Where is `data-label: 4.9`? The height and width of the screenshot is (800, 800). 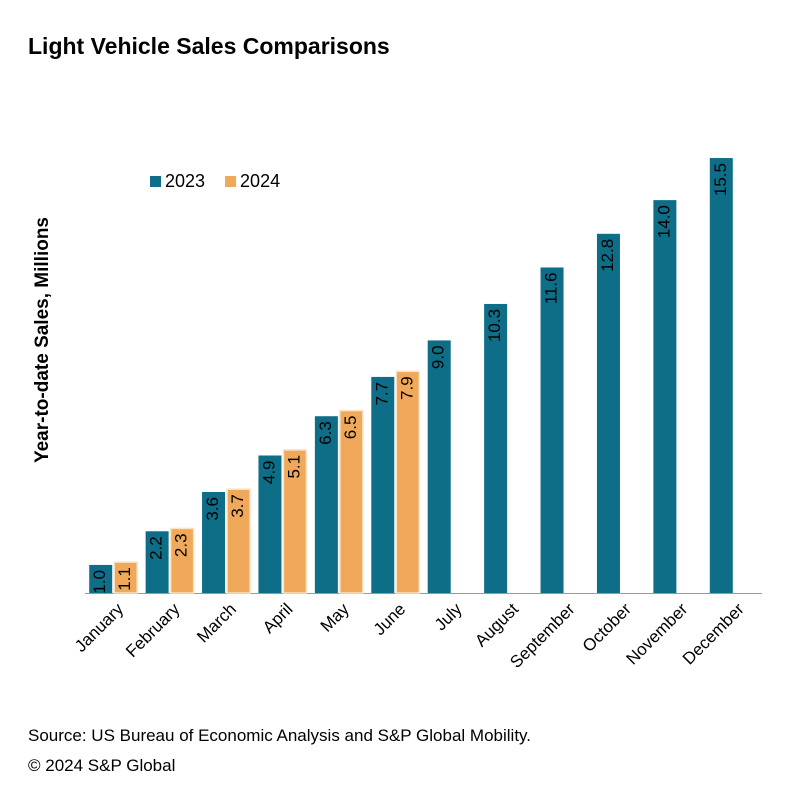
data-label: 4.9 is located at coordinates (268, 472).